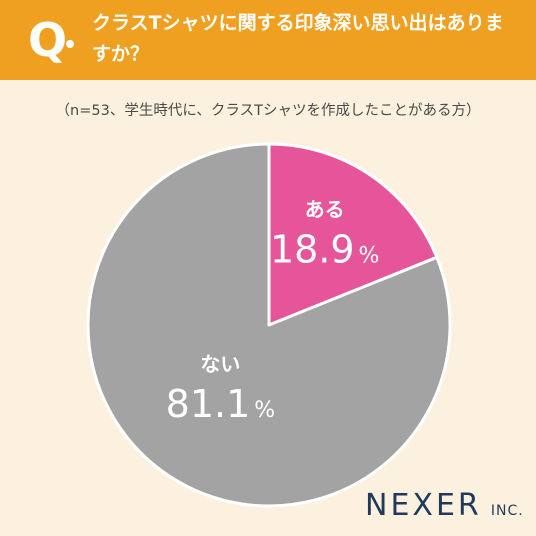  I want to click on pie-slice-aru, so click(353, 234).